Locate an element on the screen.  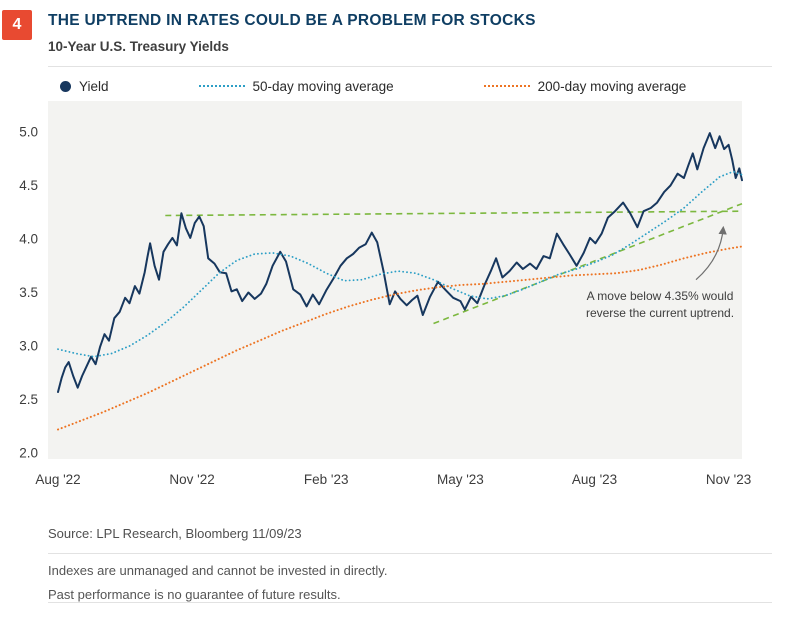
yield-swatch-dot is located at coordinates (65, 86).